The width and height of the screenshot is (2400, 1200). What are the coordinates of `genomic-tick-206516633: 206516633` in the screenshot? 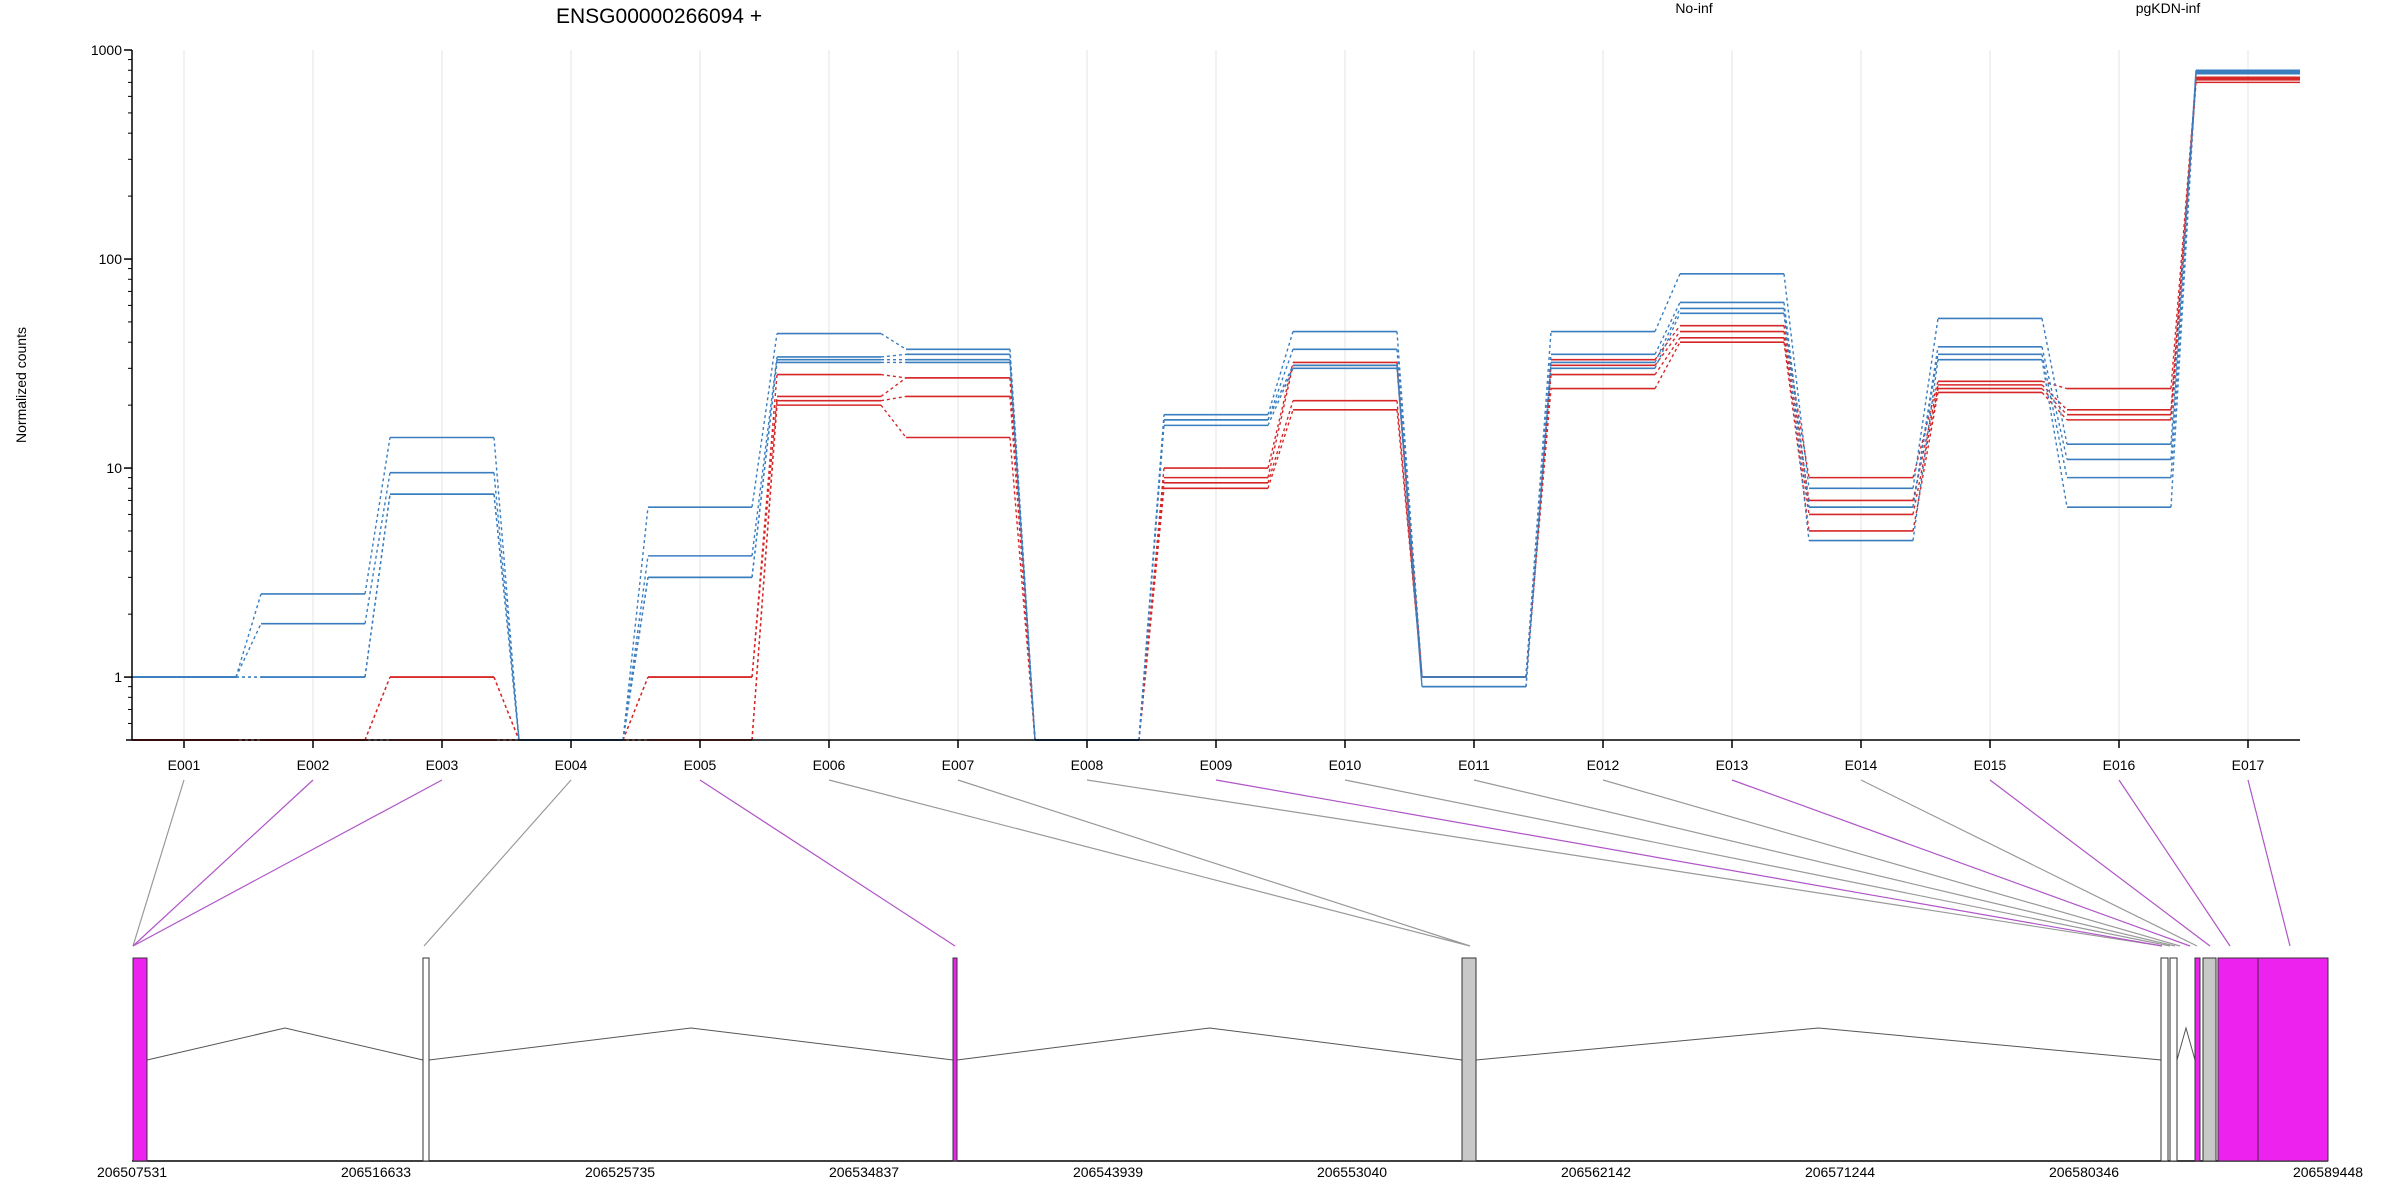 It's located at (376, 1172).